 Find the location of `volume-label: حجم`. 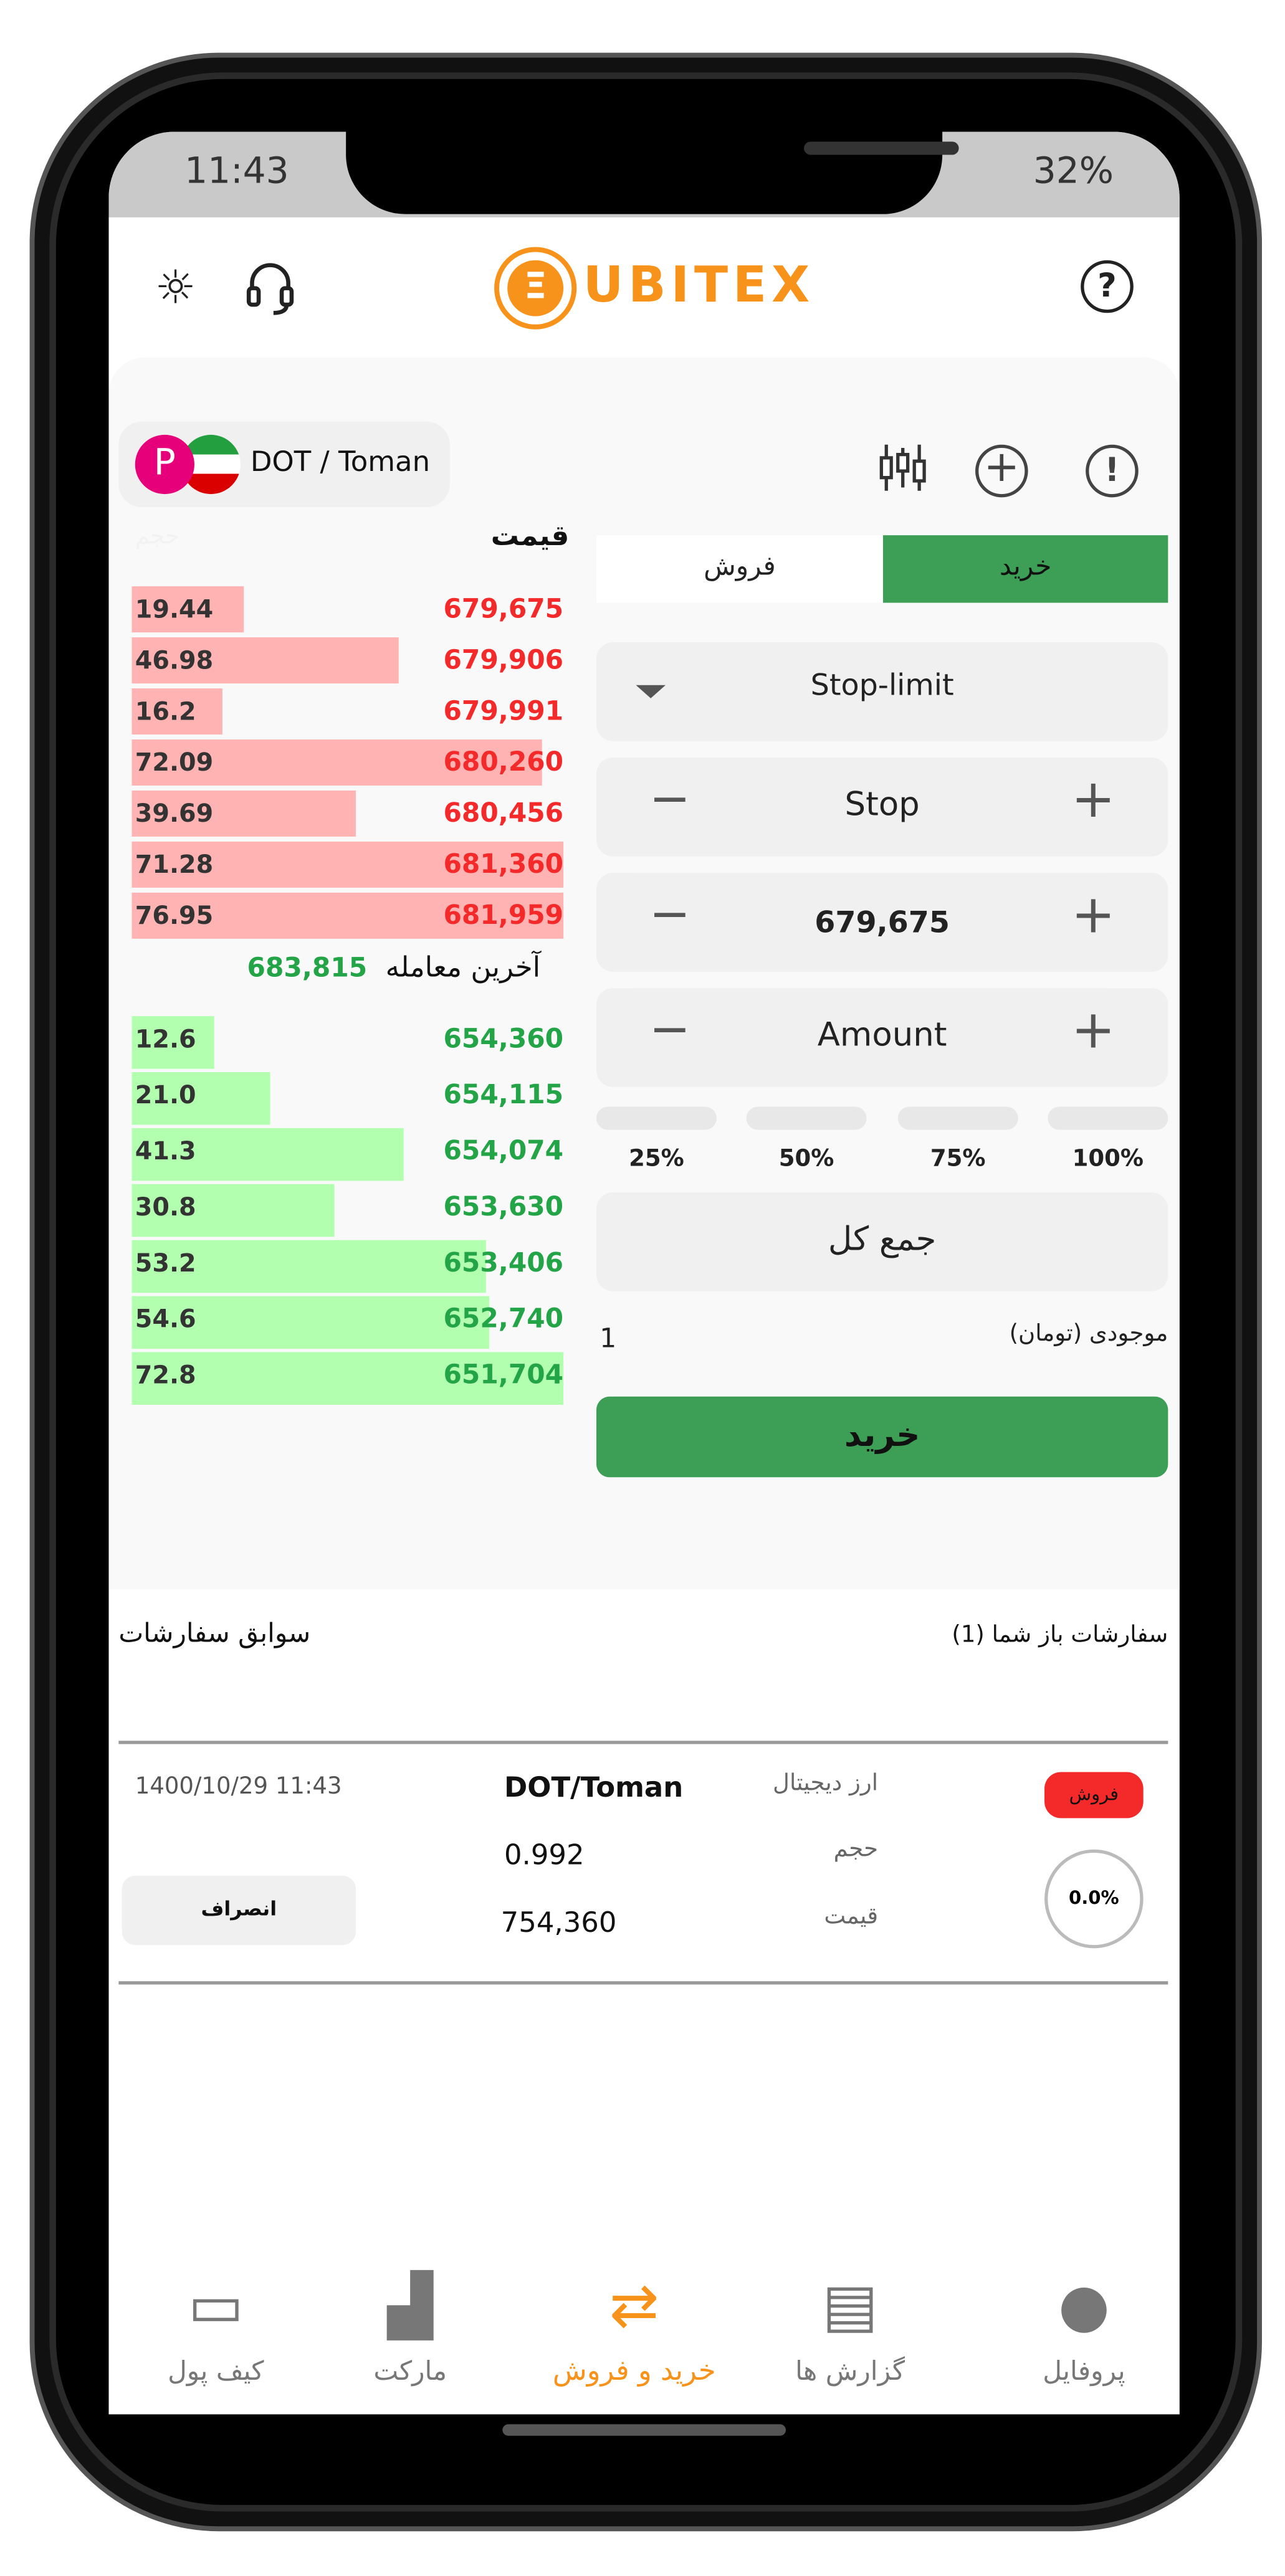

volume-label: حجم is located at coordinates (856, 1849).